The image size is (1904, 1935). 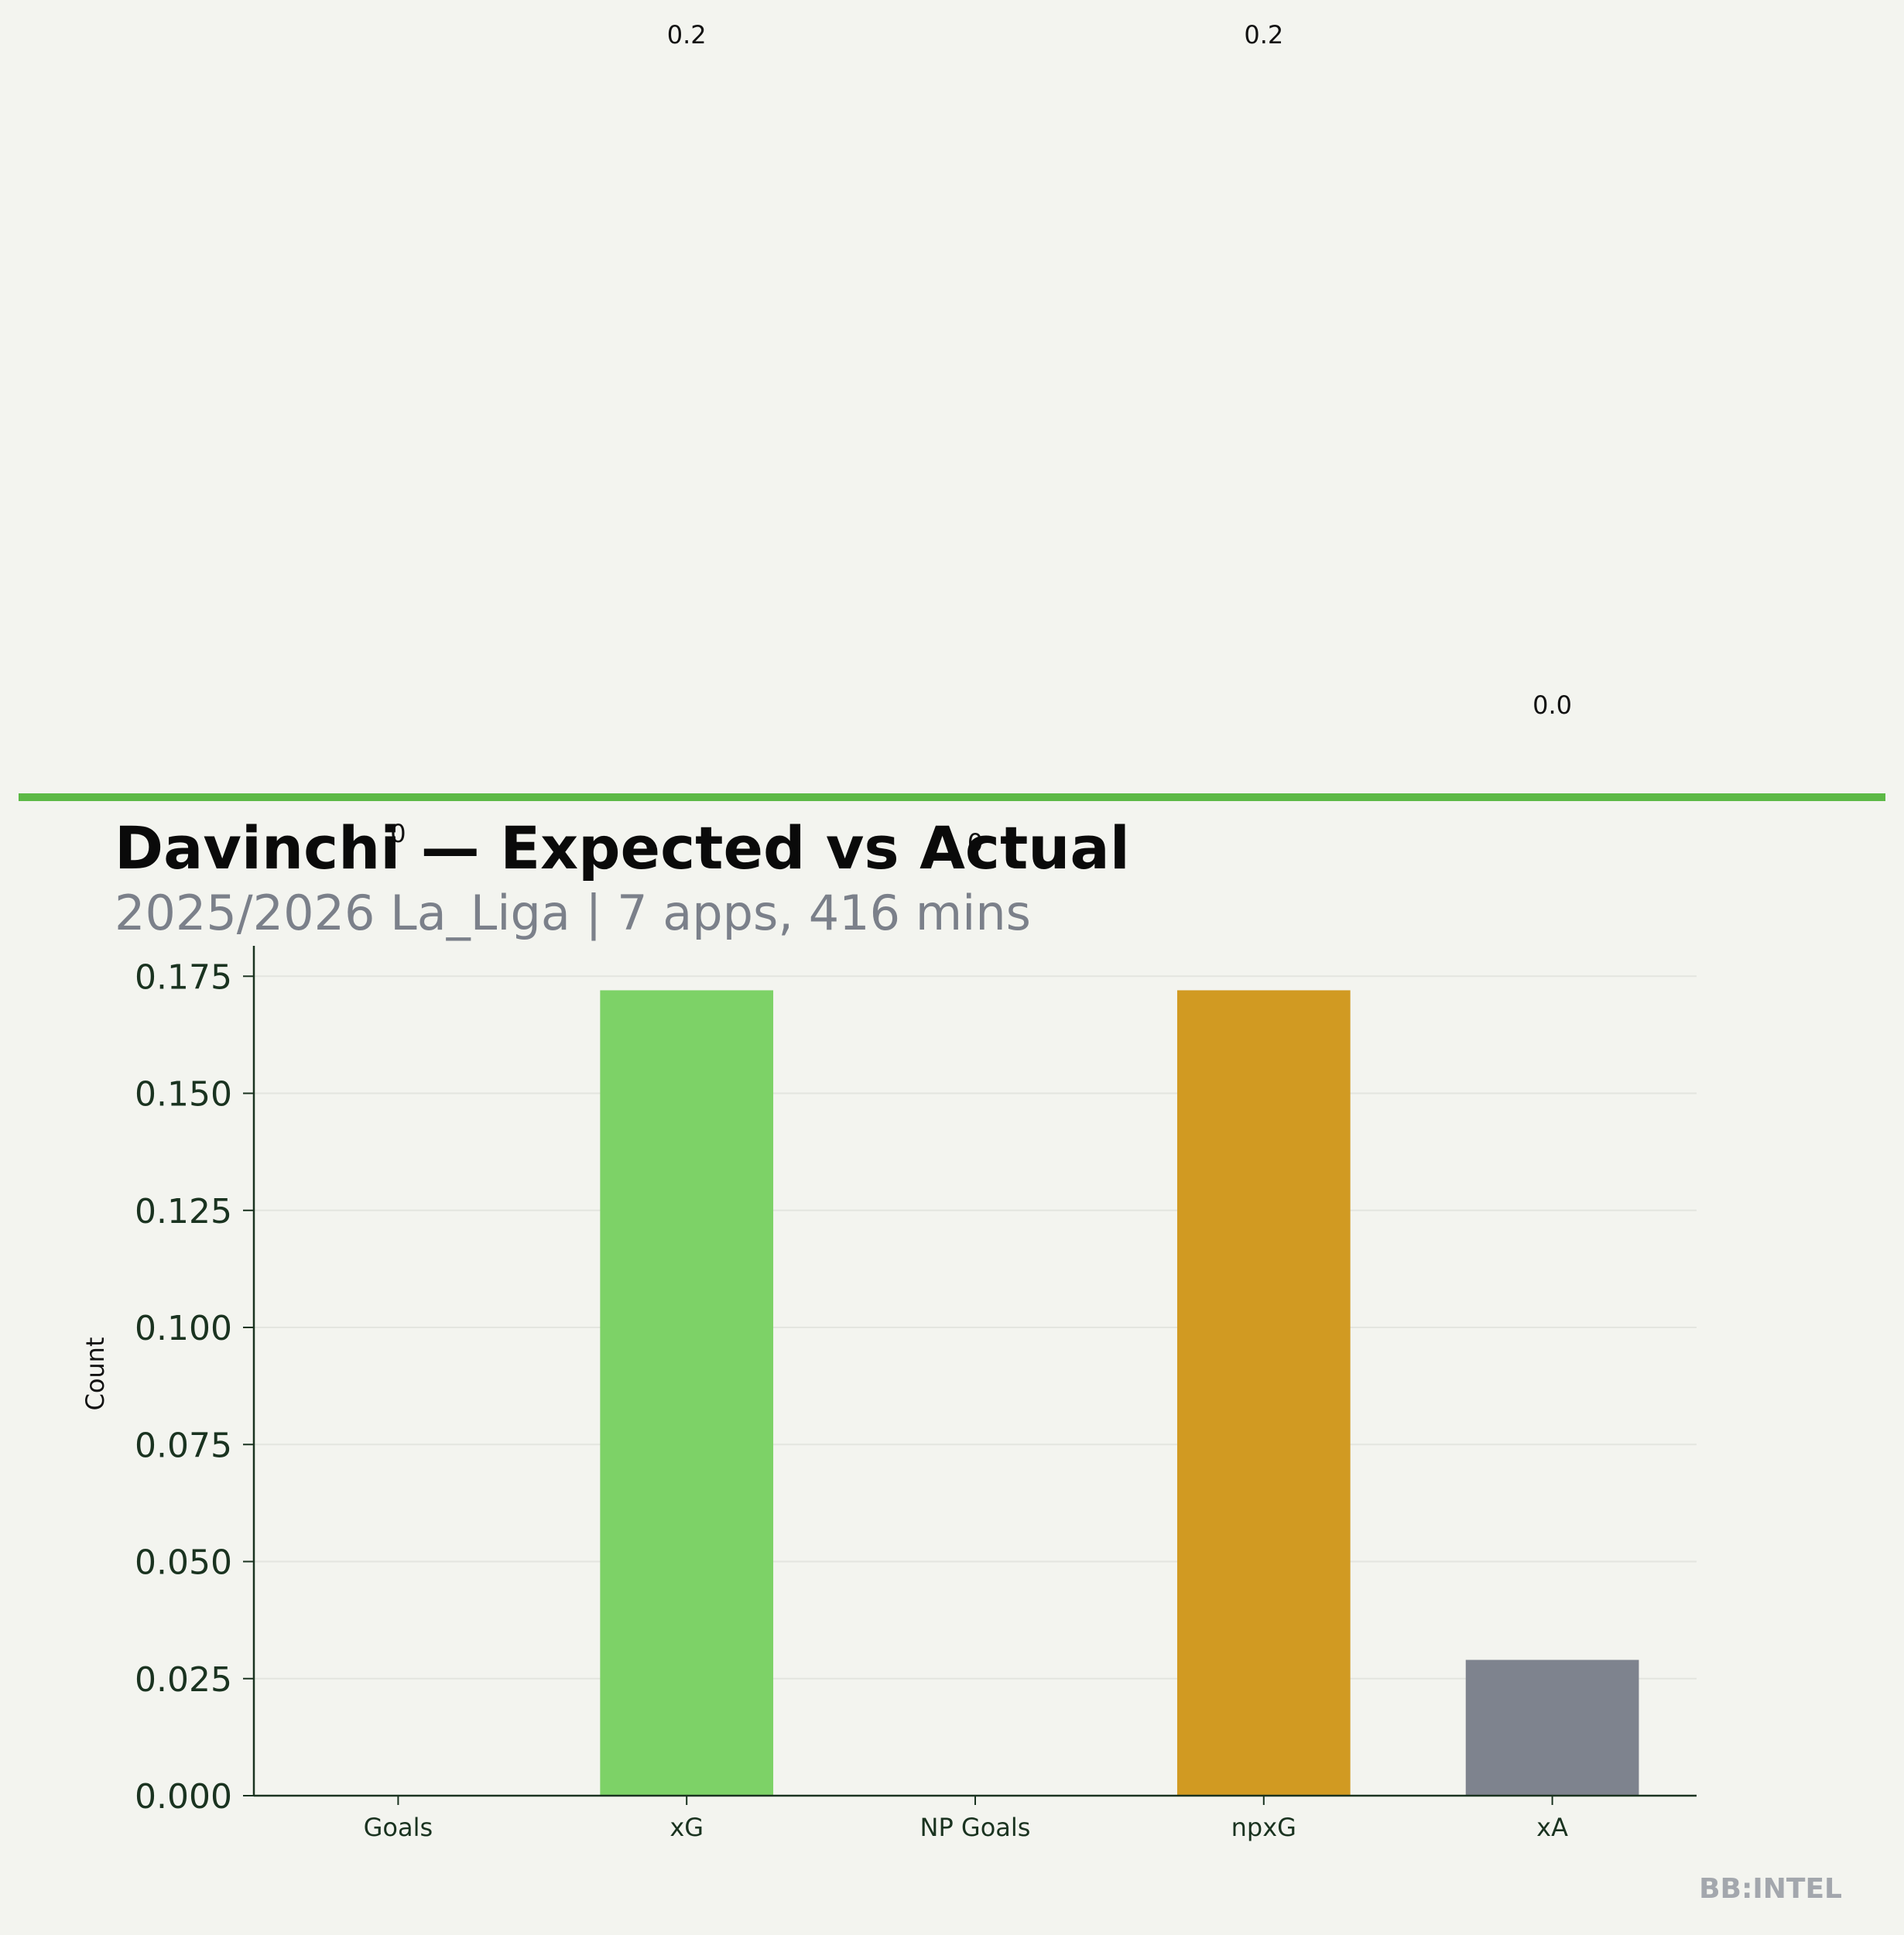 What do you see at coordinates (183, 1680) in the screenshot?
I see `y-tick-label: 0.025` at bounding box center [183, 1680].